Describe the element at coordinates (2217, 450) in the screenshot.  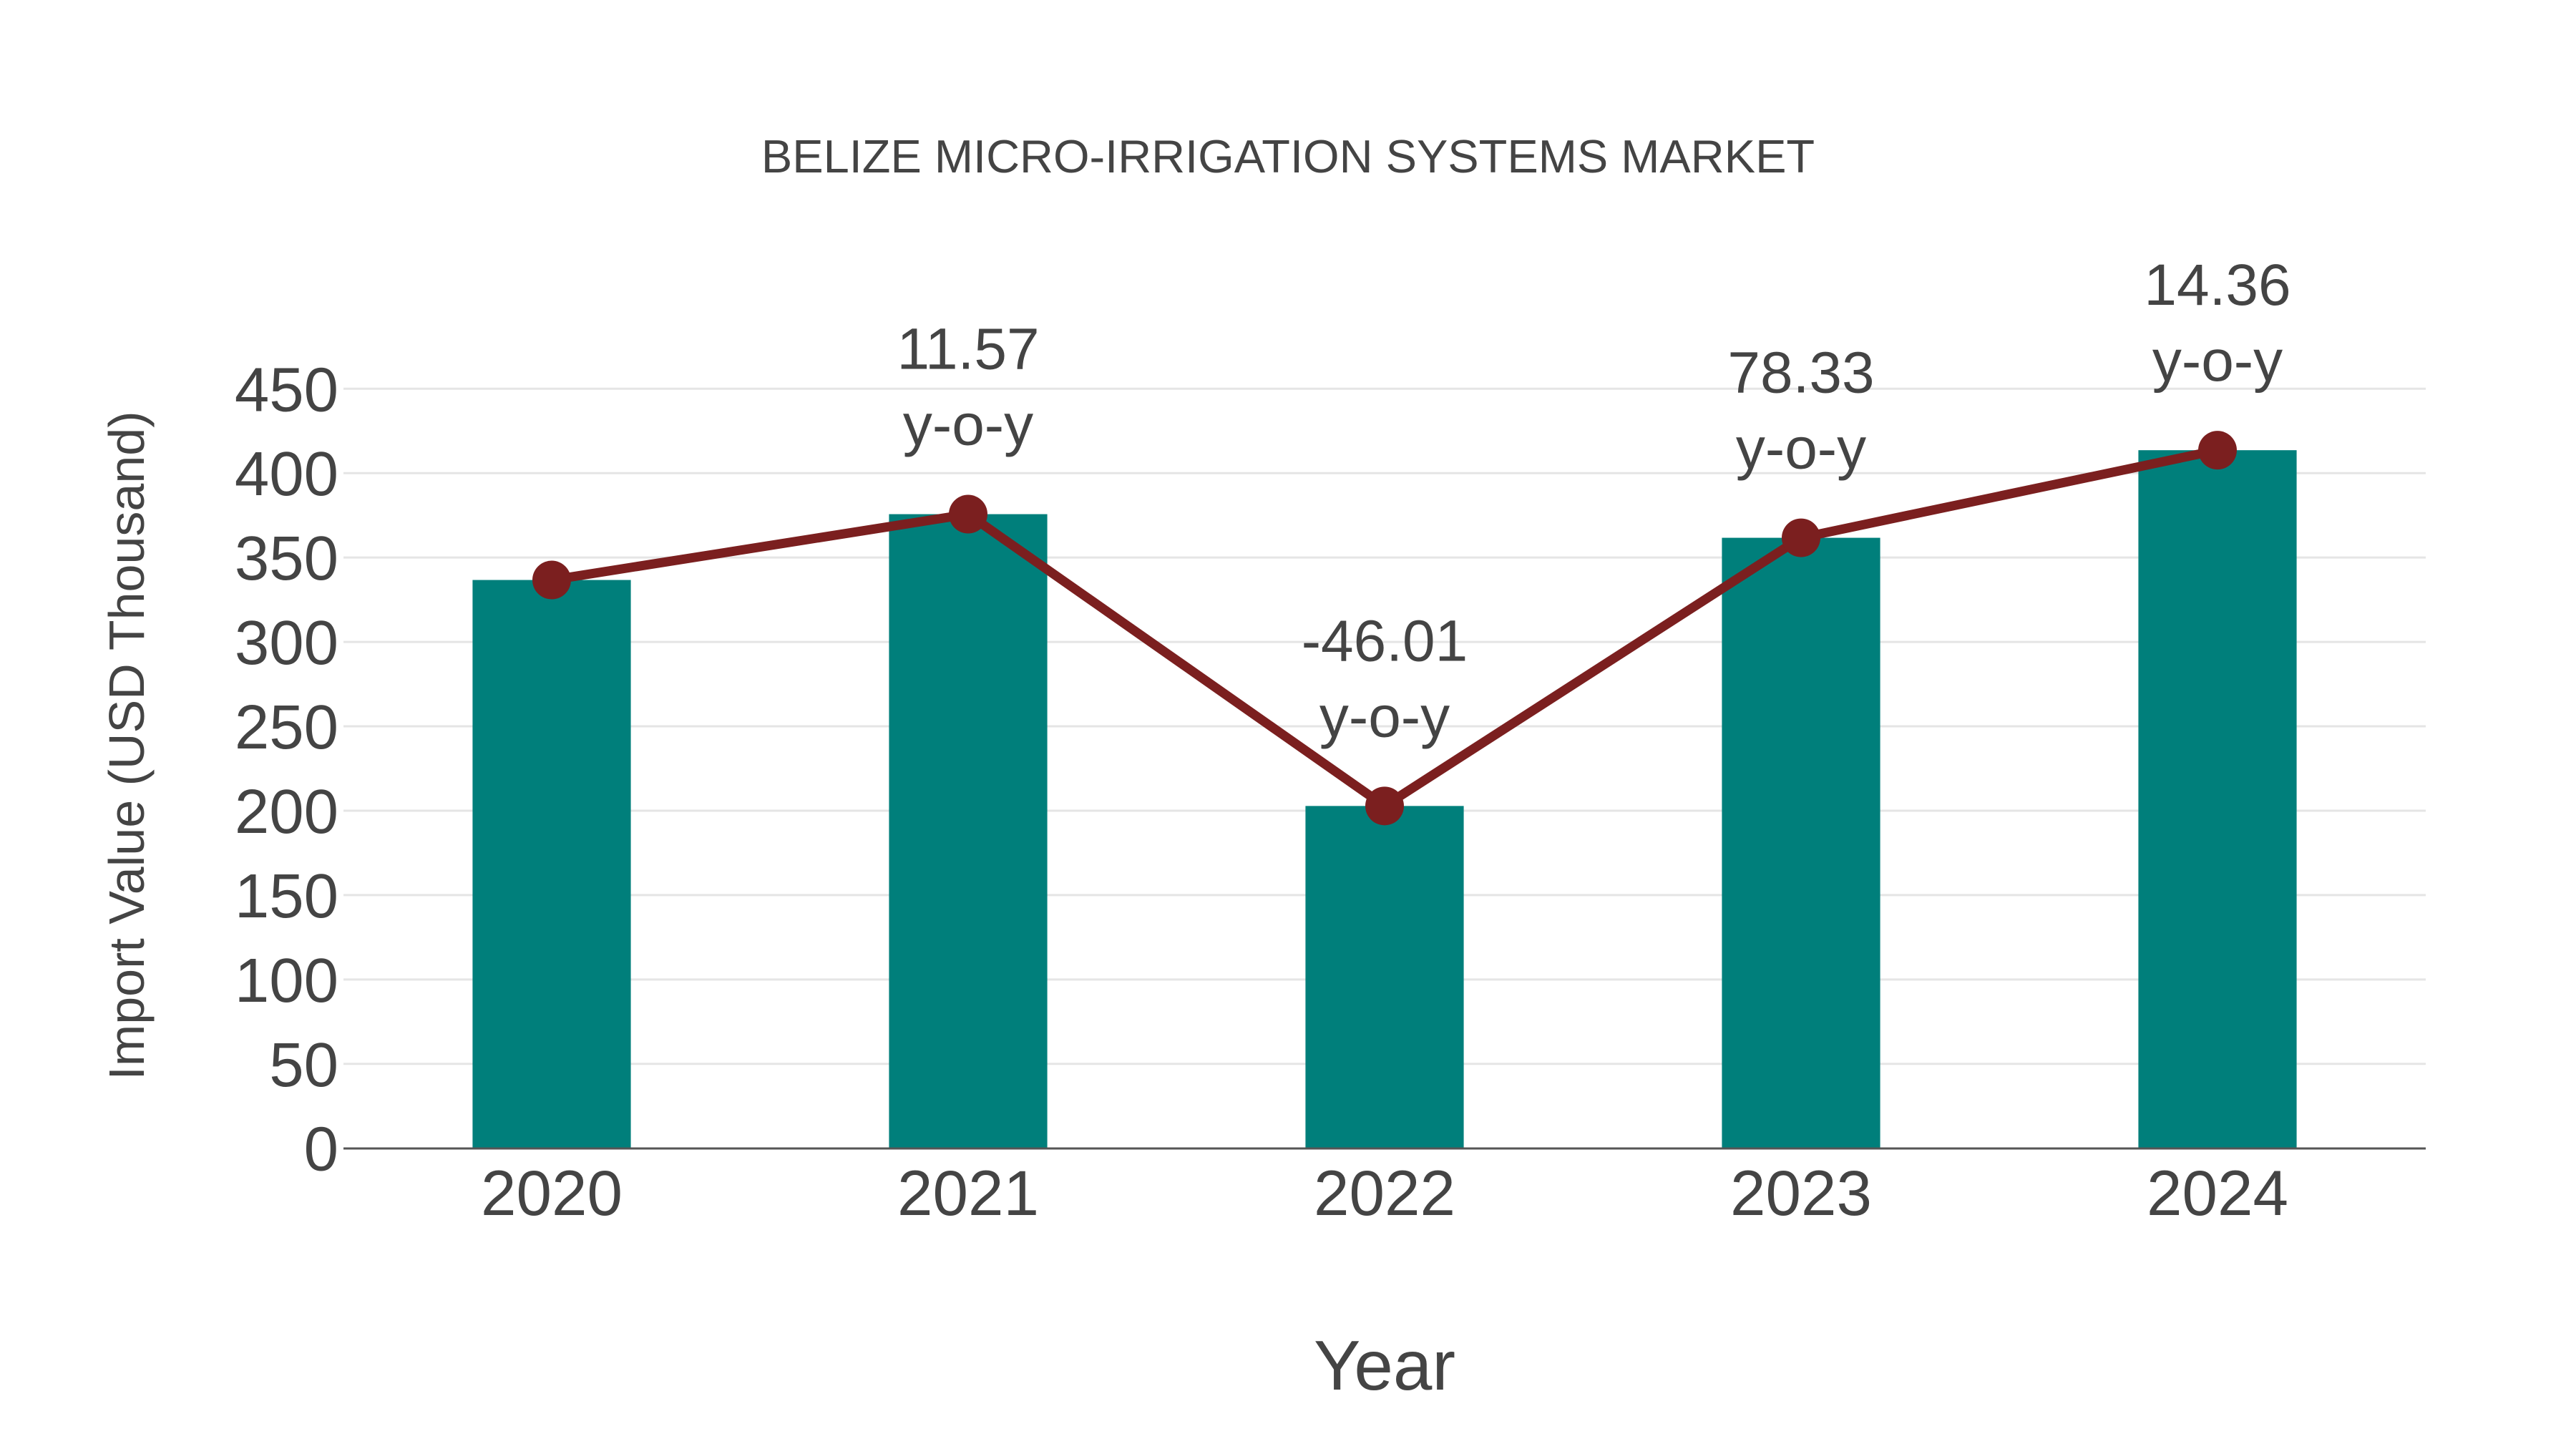
I see `marker-2024` at that location.